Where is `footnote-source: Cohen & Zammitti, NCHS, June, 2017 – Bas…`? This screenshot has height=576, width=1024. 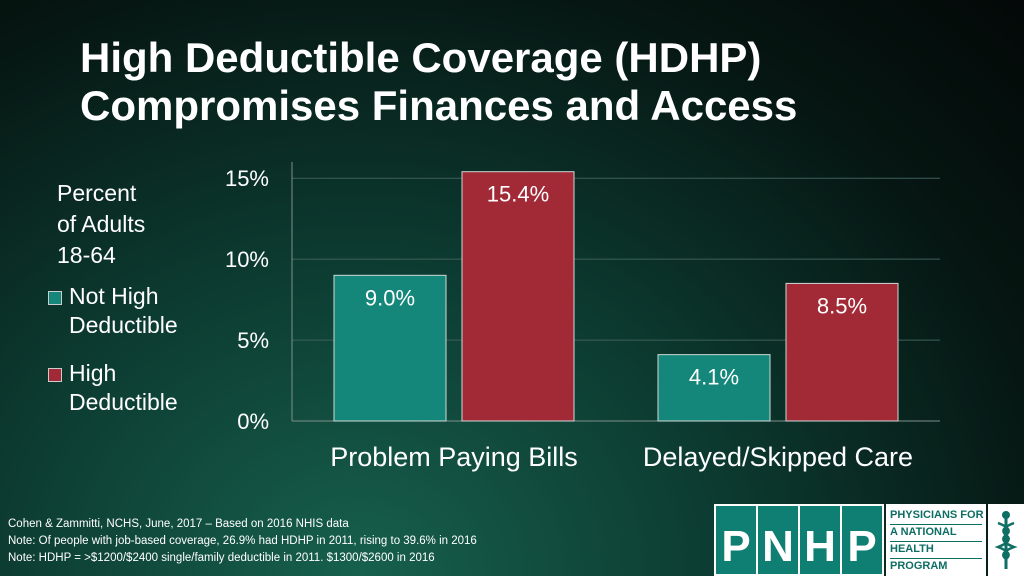 footnote-source: Cohen & Zammitti, NCHS, June, 2017 – Bas… is located at coordinates (178, 524).